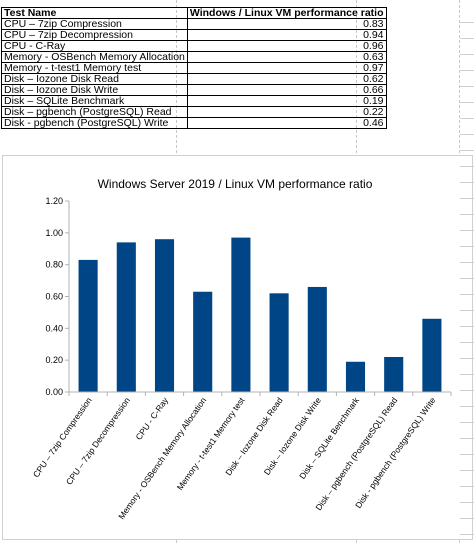 The image size is (474, 543). I want to click on test-name-cell: Memory - t-test1 Memory test, so click(94, 68).